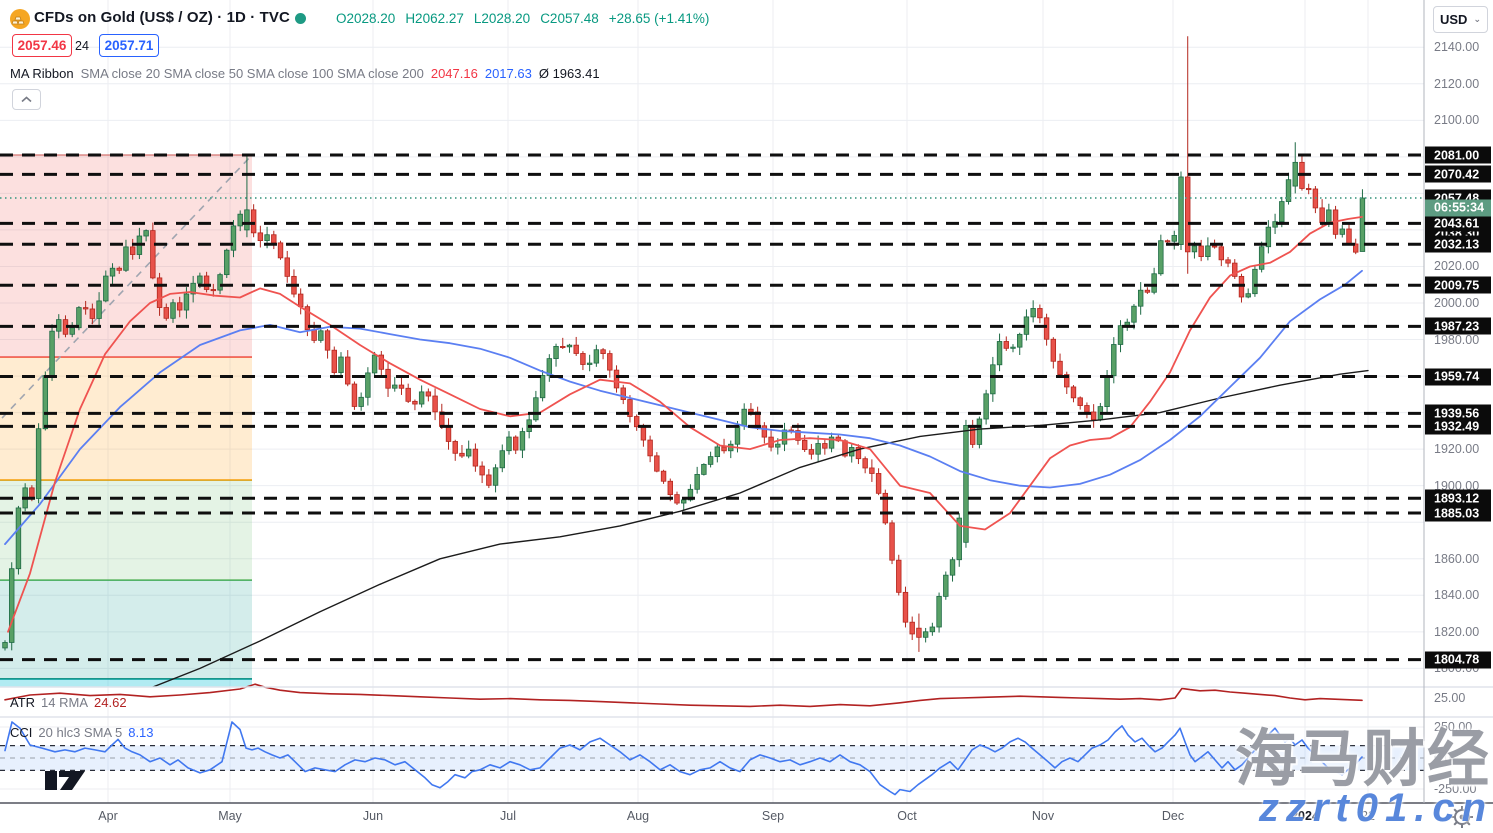  I want to click on atr-value: 24.62, so click(110, 702).